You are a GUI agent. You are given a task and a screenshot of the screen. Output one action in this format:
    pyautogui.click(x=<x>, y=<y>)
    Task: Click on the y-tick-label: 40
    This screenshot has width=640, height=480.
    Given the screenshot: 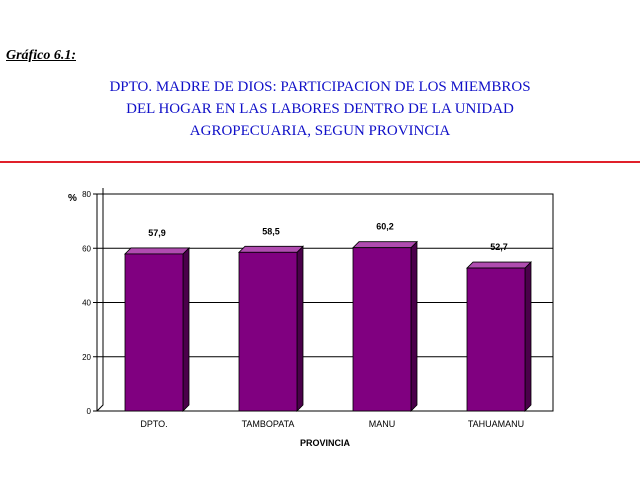 What is the action you would take?
    pyautogui.click(x=86, y=303)
    